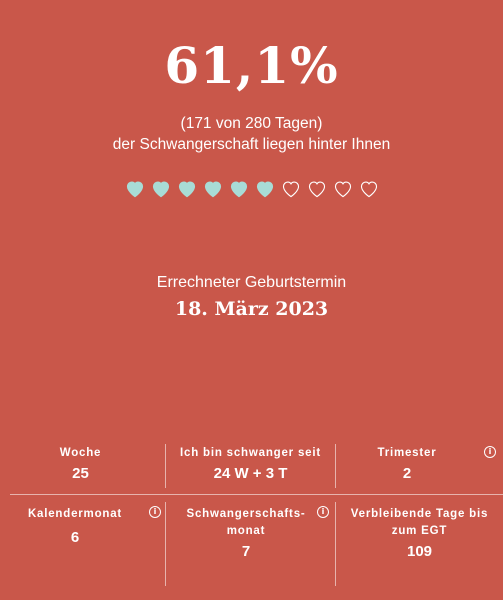 The height and width of the screenshot is (600, 503). I want to click on stat-label: monat, so click(246, 531).